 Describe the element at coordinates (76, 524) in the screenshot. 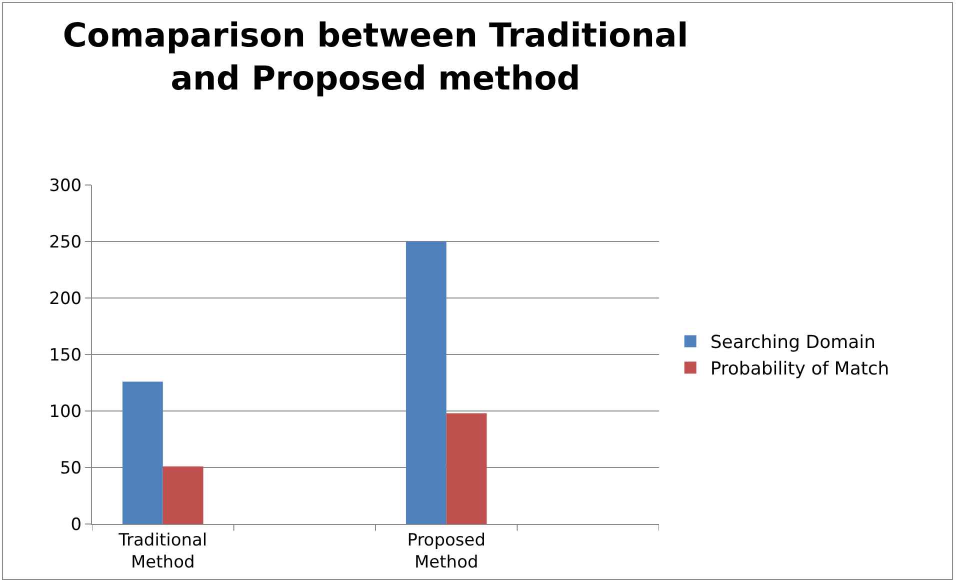

I see `y-tick-label: 0` at that location.